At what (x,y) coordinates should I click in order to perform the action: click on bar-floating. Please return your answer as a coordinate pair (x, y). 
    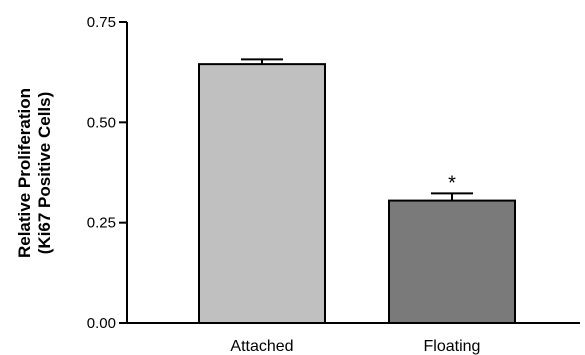
    Looking at the image, I should click on (452, 262).